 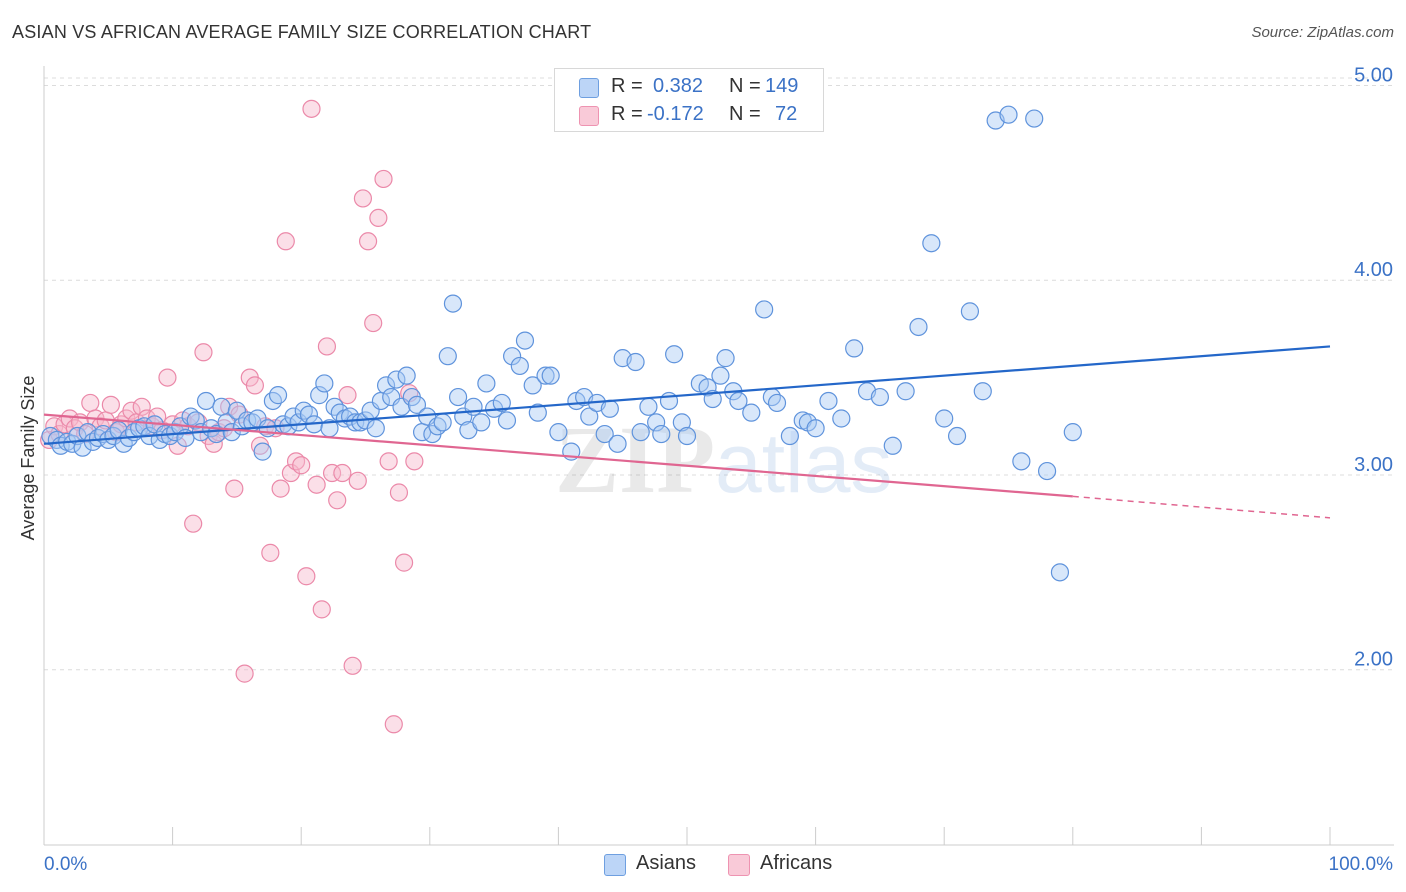 I want to click on asian-trend-line, so click(x=687, y=395).